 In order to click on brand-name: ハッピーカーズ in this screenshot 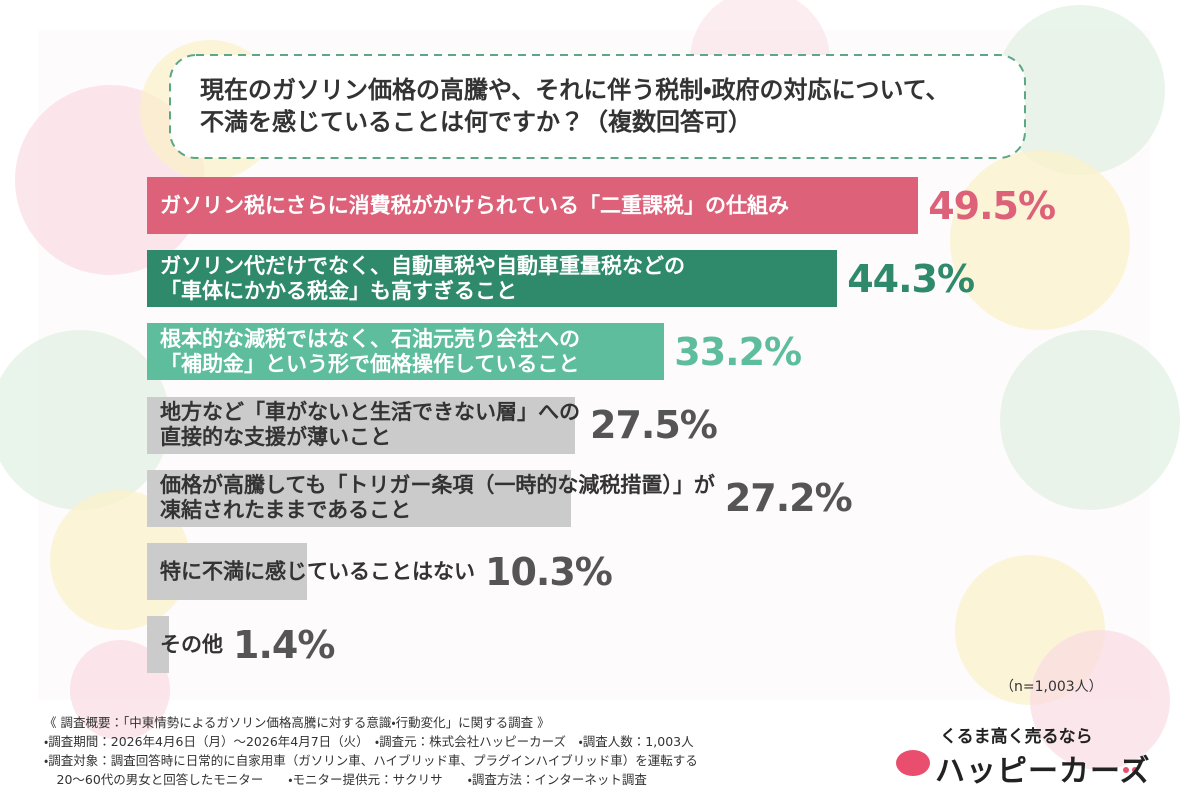, I will do `click(1043, 771)`.